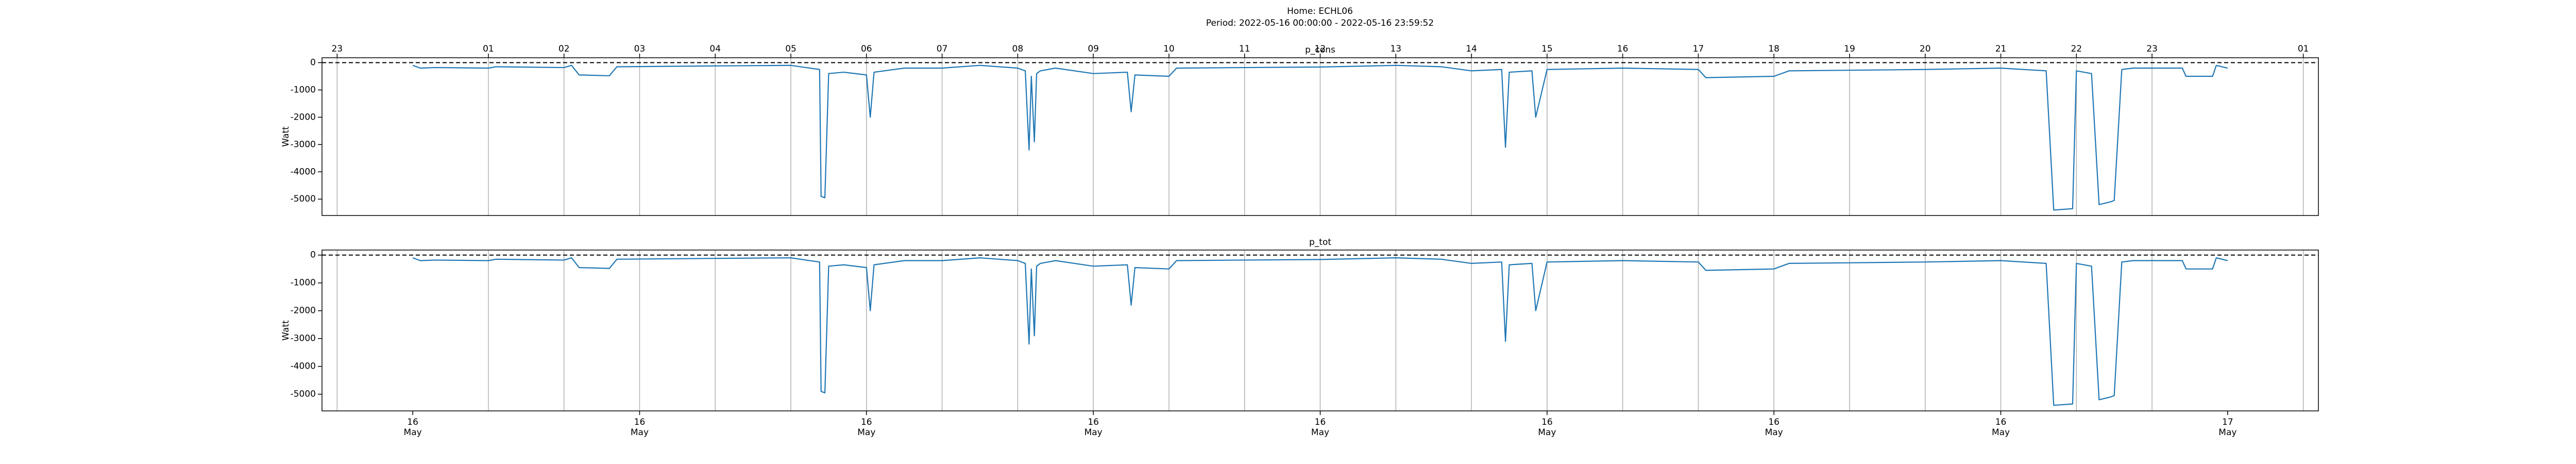 The height and width of the screenshot is (464, 2576). What do you see at coordinates (1623, 49) in the screenshot?
I see `x2-tick-label: 16` at bounding box center [1623, 49].